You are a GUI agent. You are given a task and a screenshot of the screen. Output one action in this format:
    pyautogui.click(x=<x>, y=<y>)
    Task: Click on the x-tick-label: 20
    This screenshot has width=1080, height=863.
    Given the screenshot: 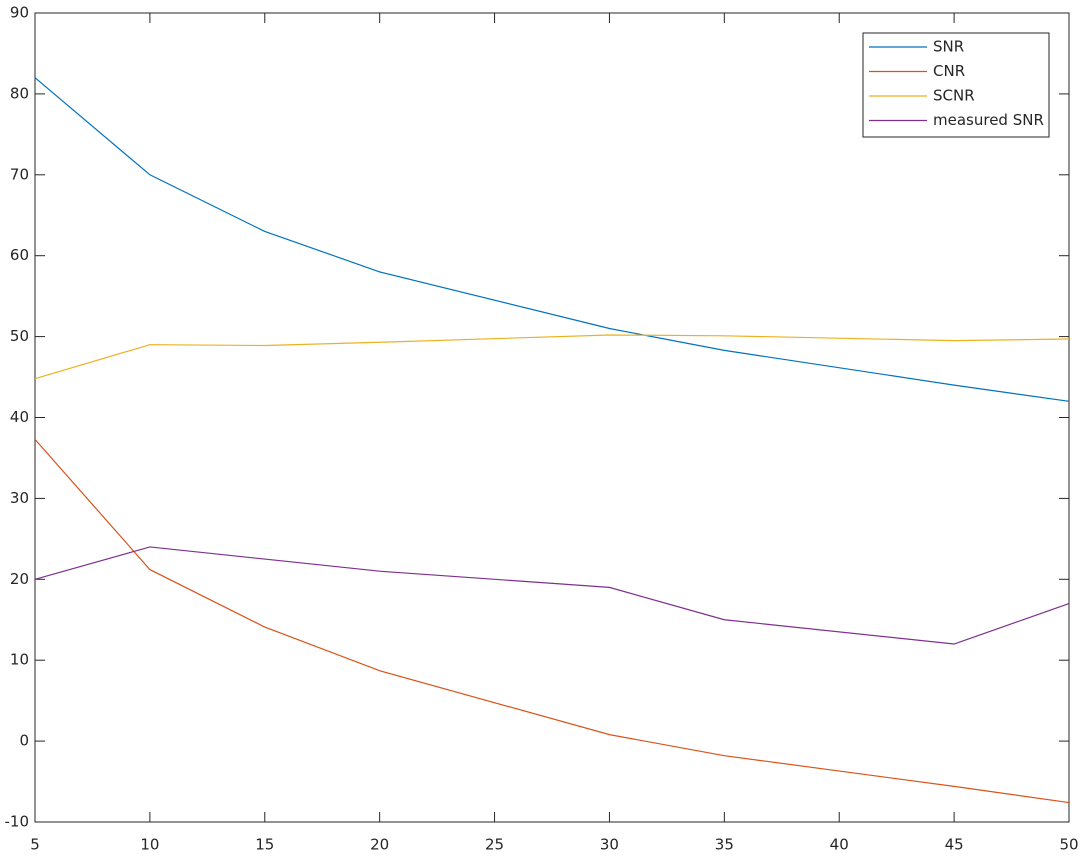 What is the action you would take?
    pyautogui.click(x=379, y=845)
    